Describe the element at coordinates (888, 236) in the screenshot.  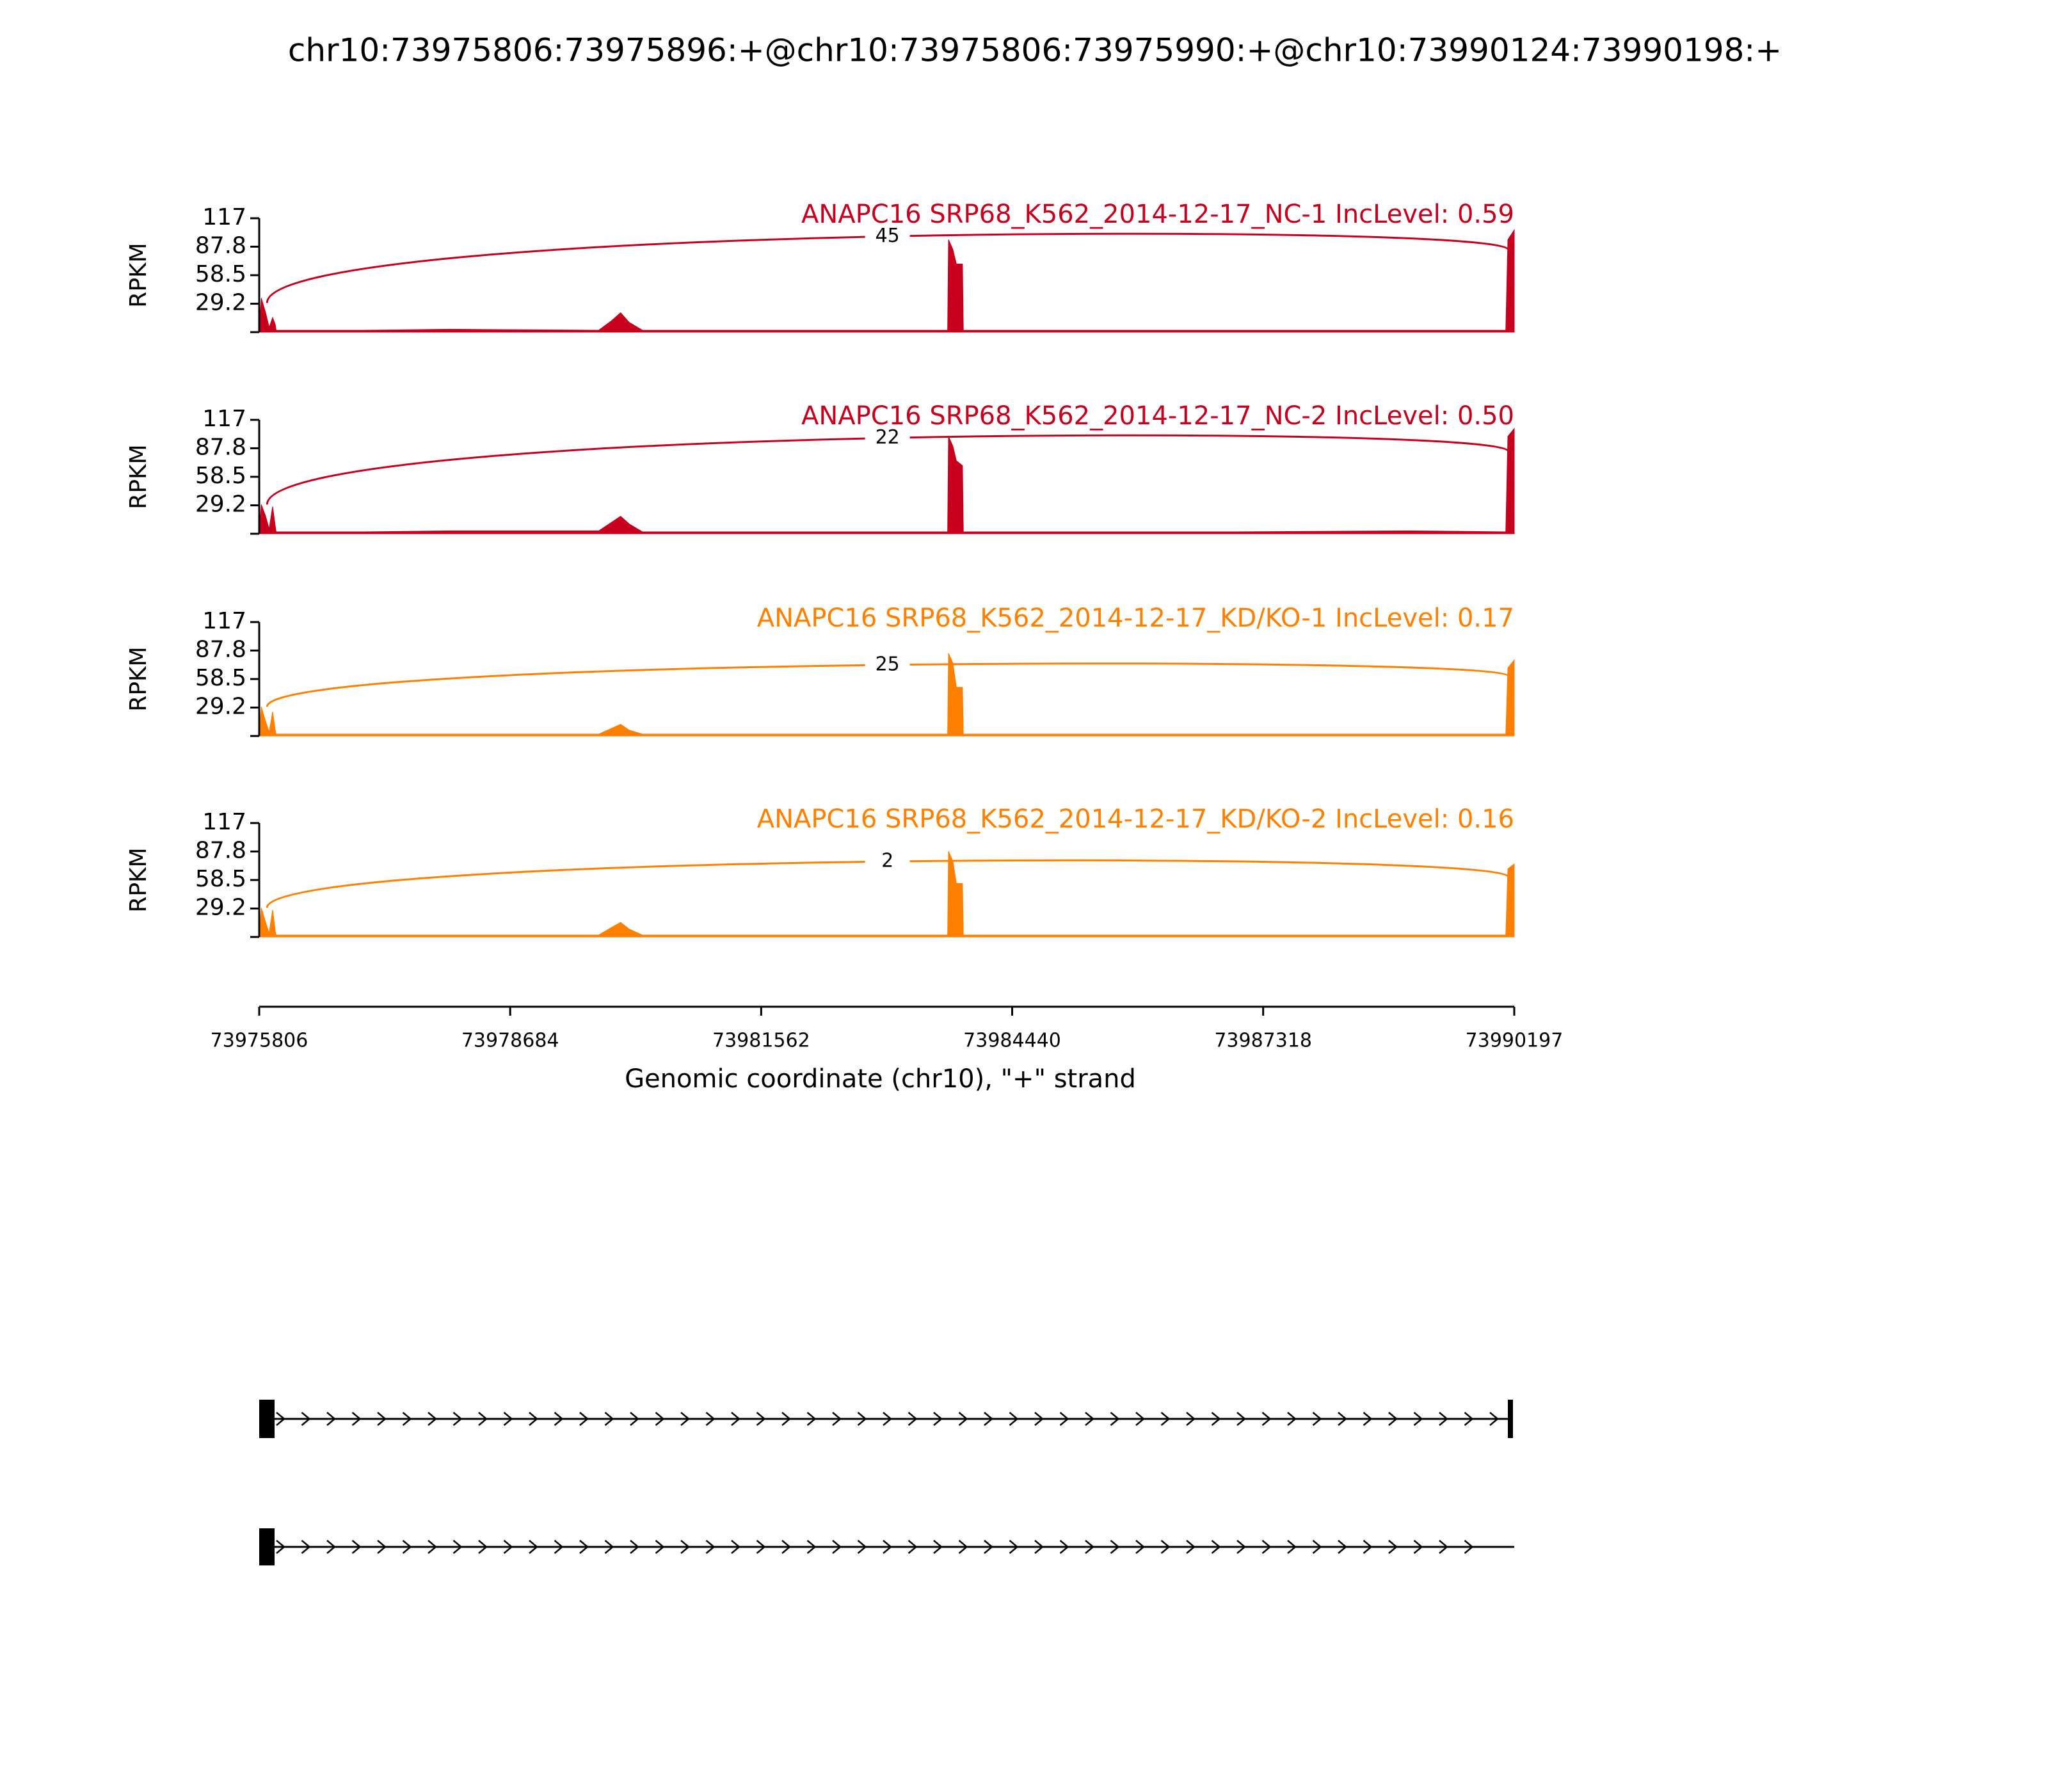
I see `junction-count: 45` at that location.